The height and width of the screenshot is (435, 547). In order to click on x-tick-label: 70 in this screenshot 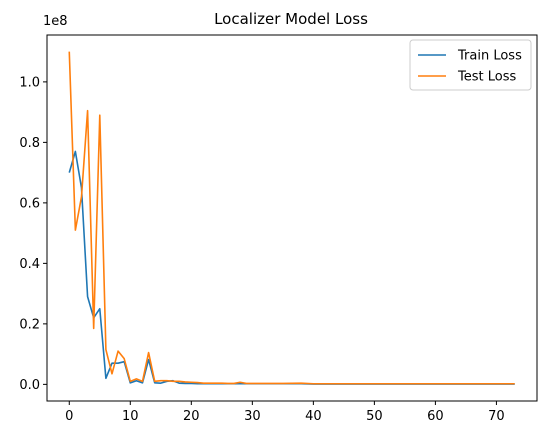, I will do `click(496, 416)`.